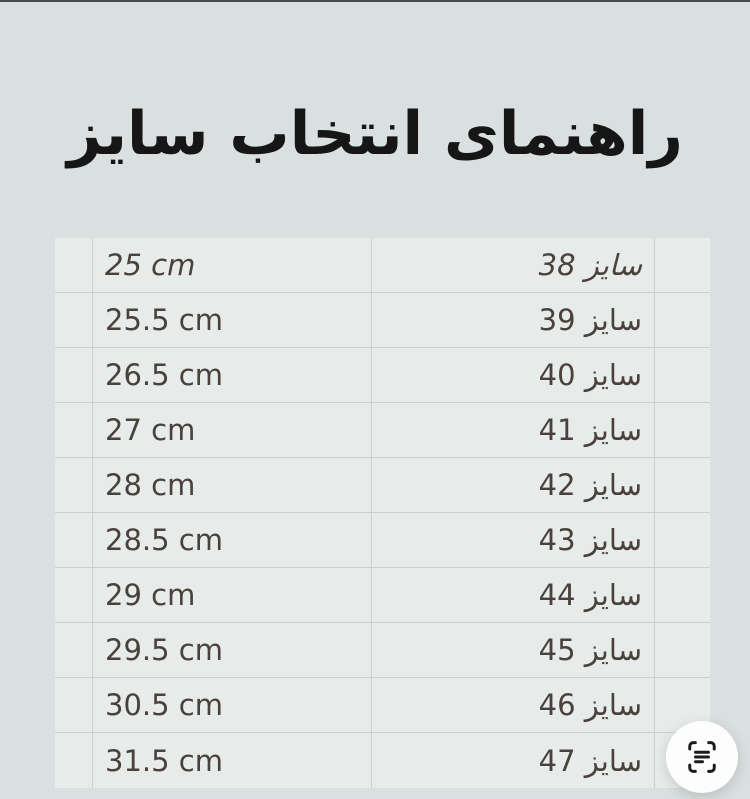 The height and width of the screenshot is (799, 750). I want to click on table-row: 25 cm سایز 38, so click(382, 265).